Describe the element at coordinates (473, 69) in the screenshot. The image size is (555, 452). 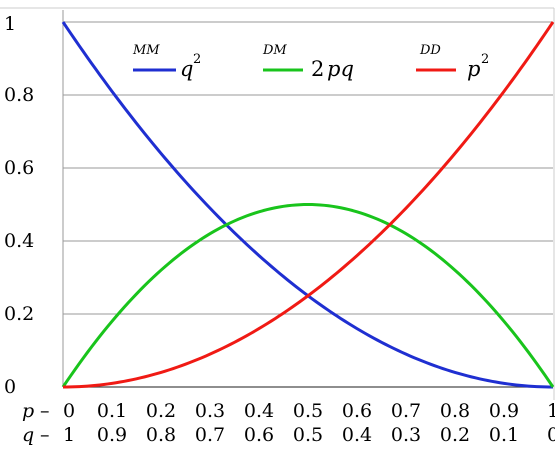
I see `legend-formula-dd: p` at that location.